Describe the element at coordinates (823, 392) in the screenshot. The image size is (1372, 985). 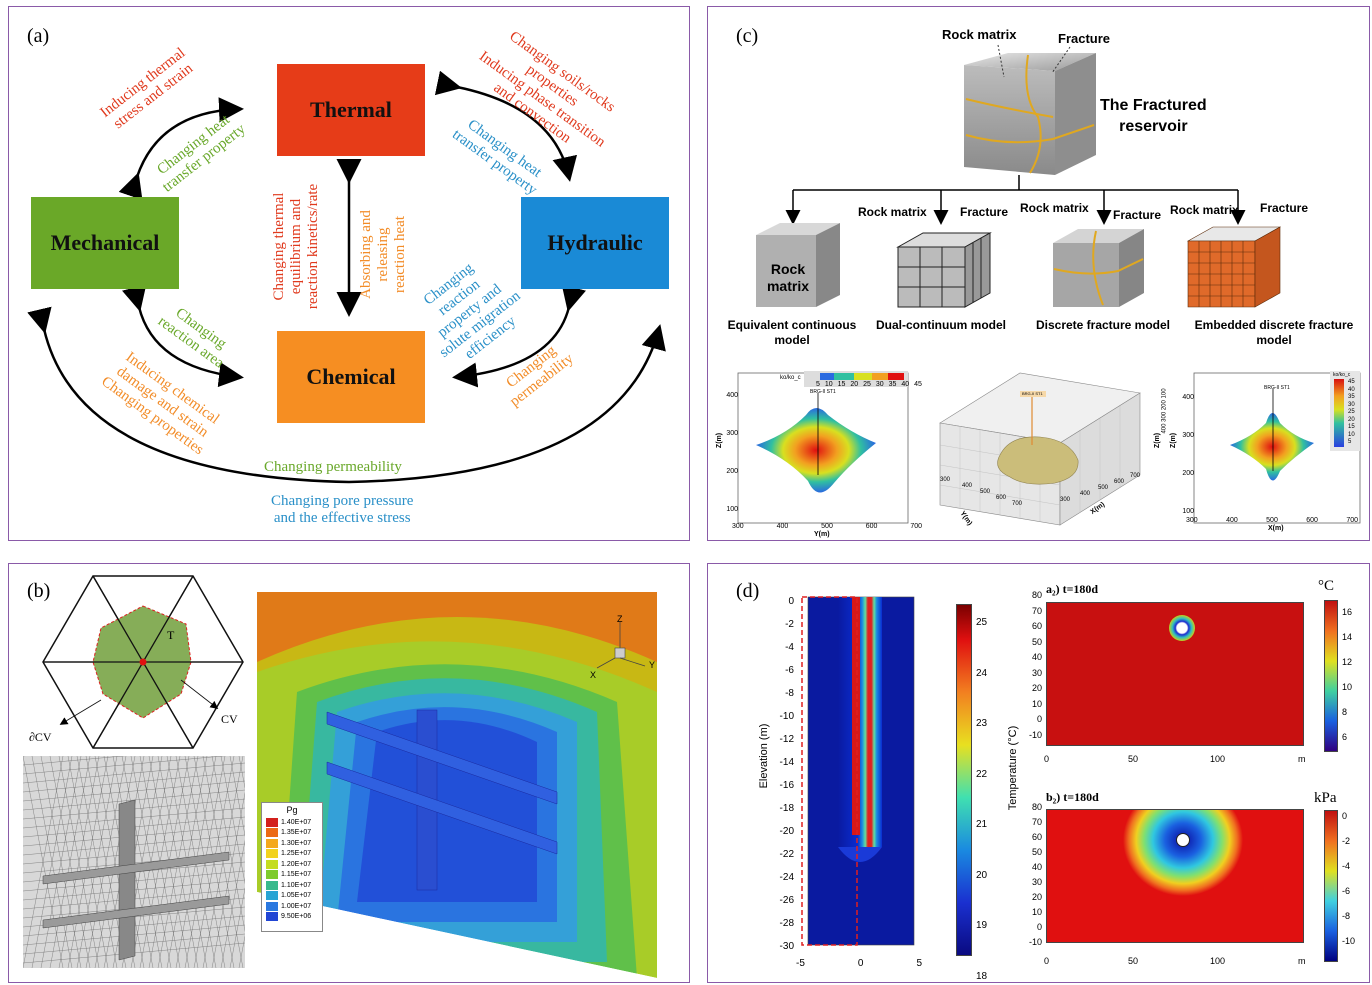
I see `plot1-well: BRG-II ST1` at that location.